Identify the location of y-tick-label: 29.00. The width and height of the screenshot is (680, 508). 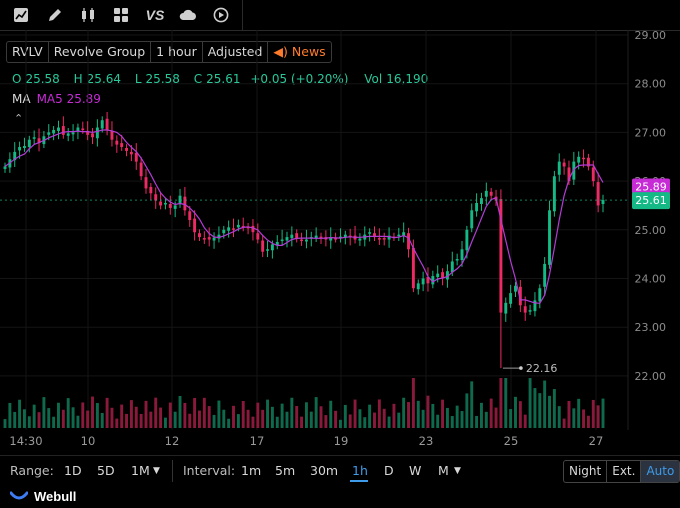
(651, 36).